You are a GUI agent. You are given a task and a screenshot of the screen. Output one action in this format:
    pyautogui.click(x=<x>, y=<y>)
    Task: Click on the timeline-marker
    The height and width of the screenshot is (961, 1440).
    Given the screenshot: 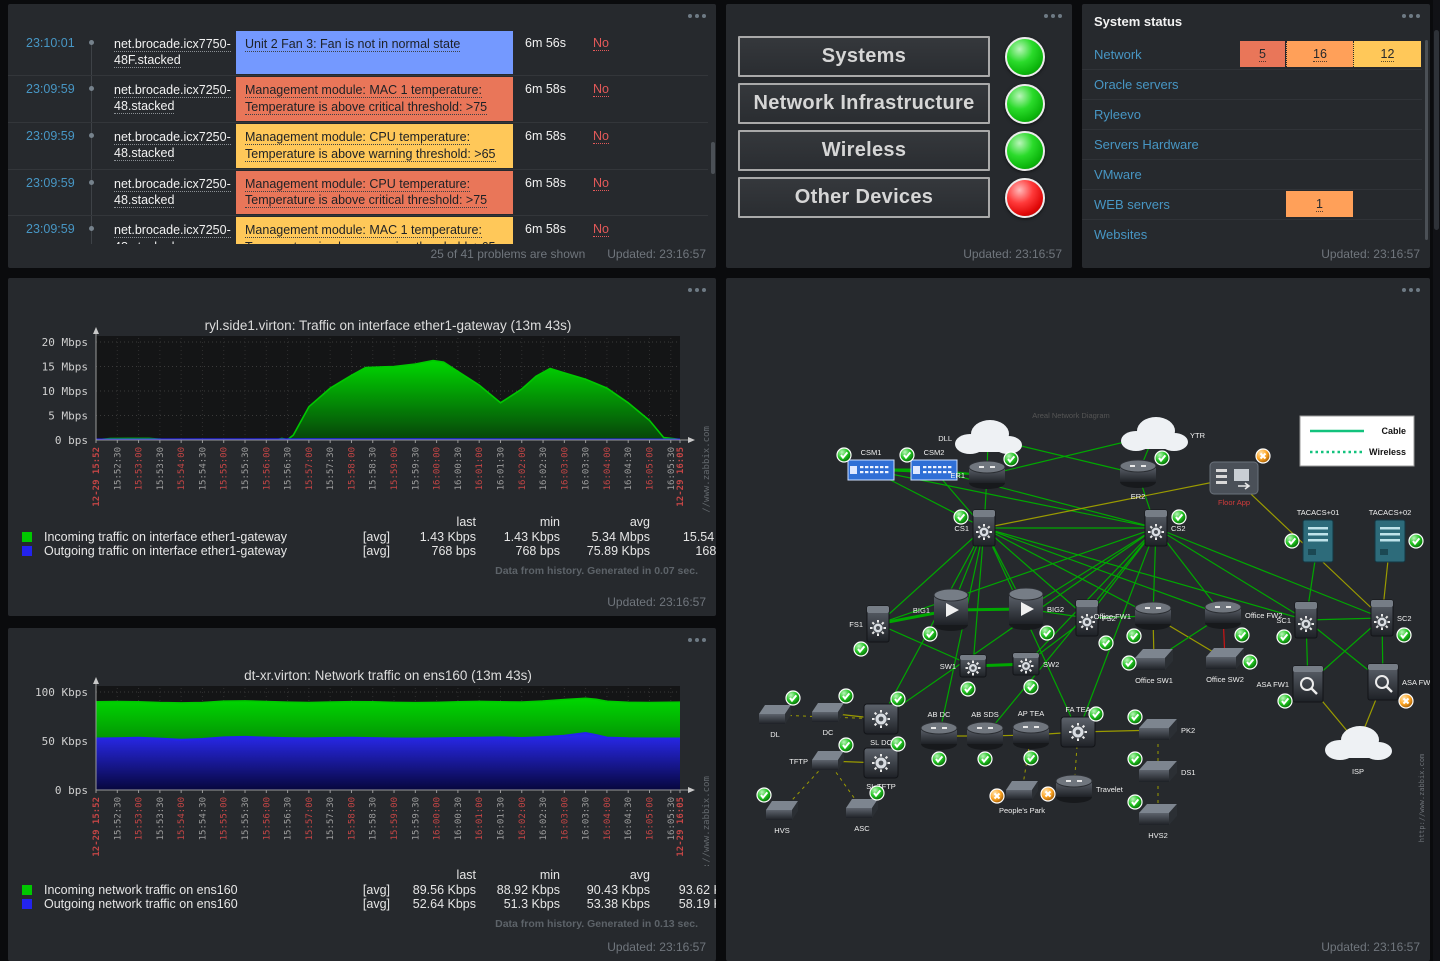 What is the action you would take?
    pyautogui.click(x=91, y=145)
    